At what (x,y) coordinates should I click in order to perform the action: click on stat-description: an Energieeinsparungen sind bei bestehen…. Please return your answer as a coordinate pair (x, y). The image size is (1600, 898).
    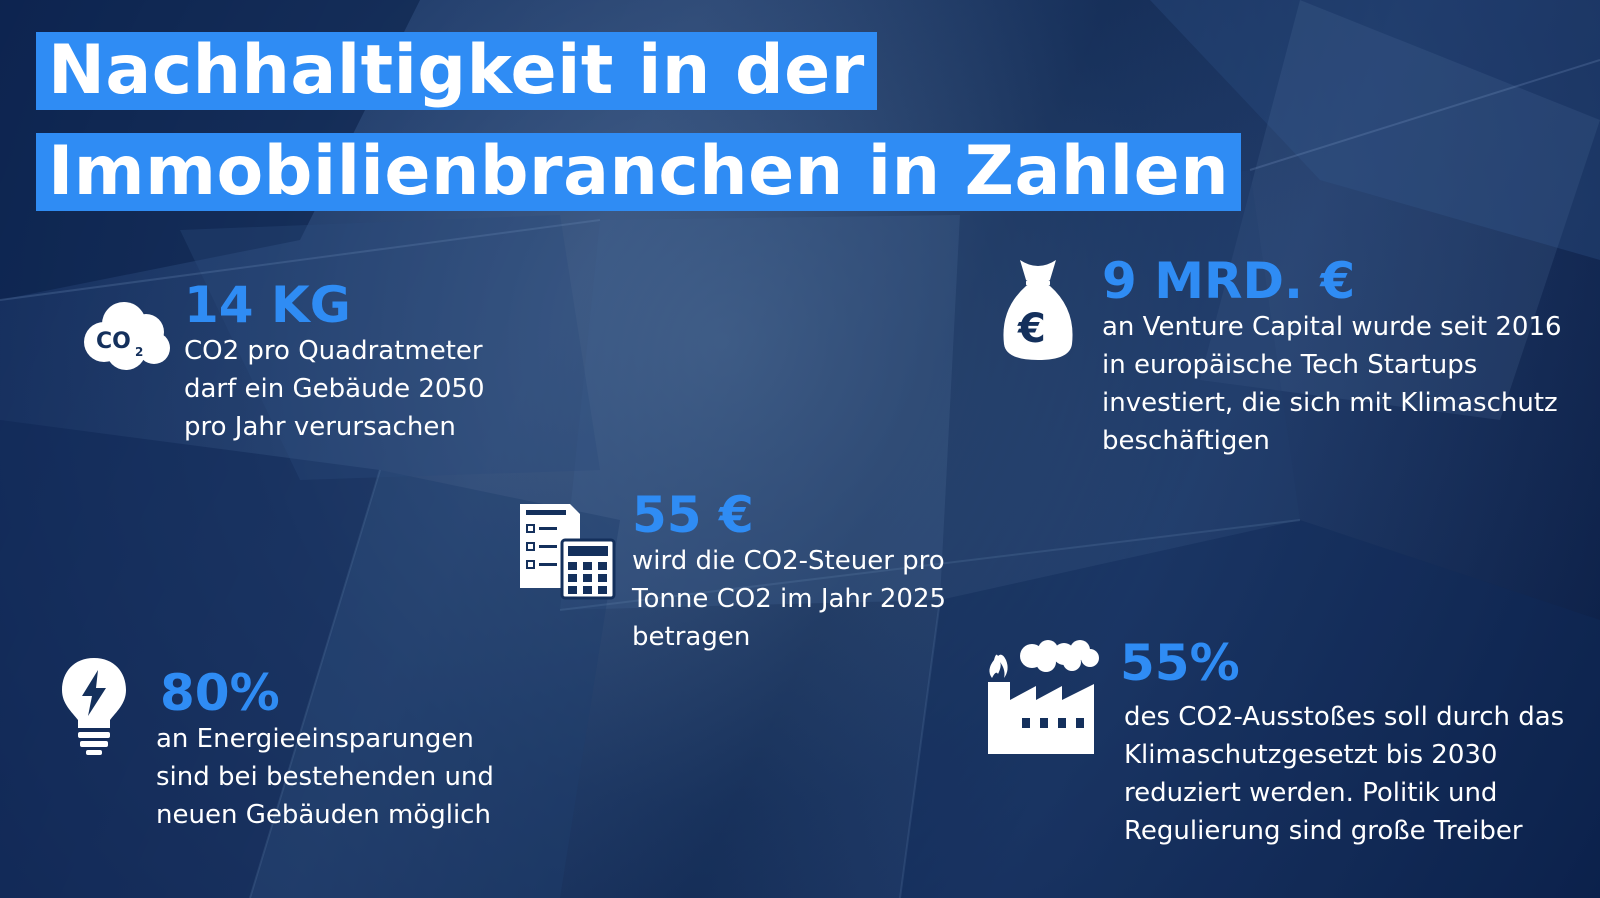
    Looking at the image, I should click on (325, 777).